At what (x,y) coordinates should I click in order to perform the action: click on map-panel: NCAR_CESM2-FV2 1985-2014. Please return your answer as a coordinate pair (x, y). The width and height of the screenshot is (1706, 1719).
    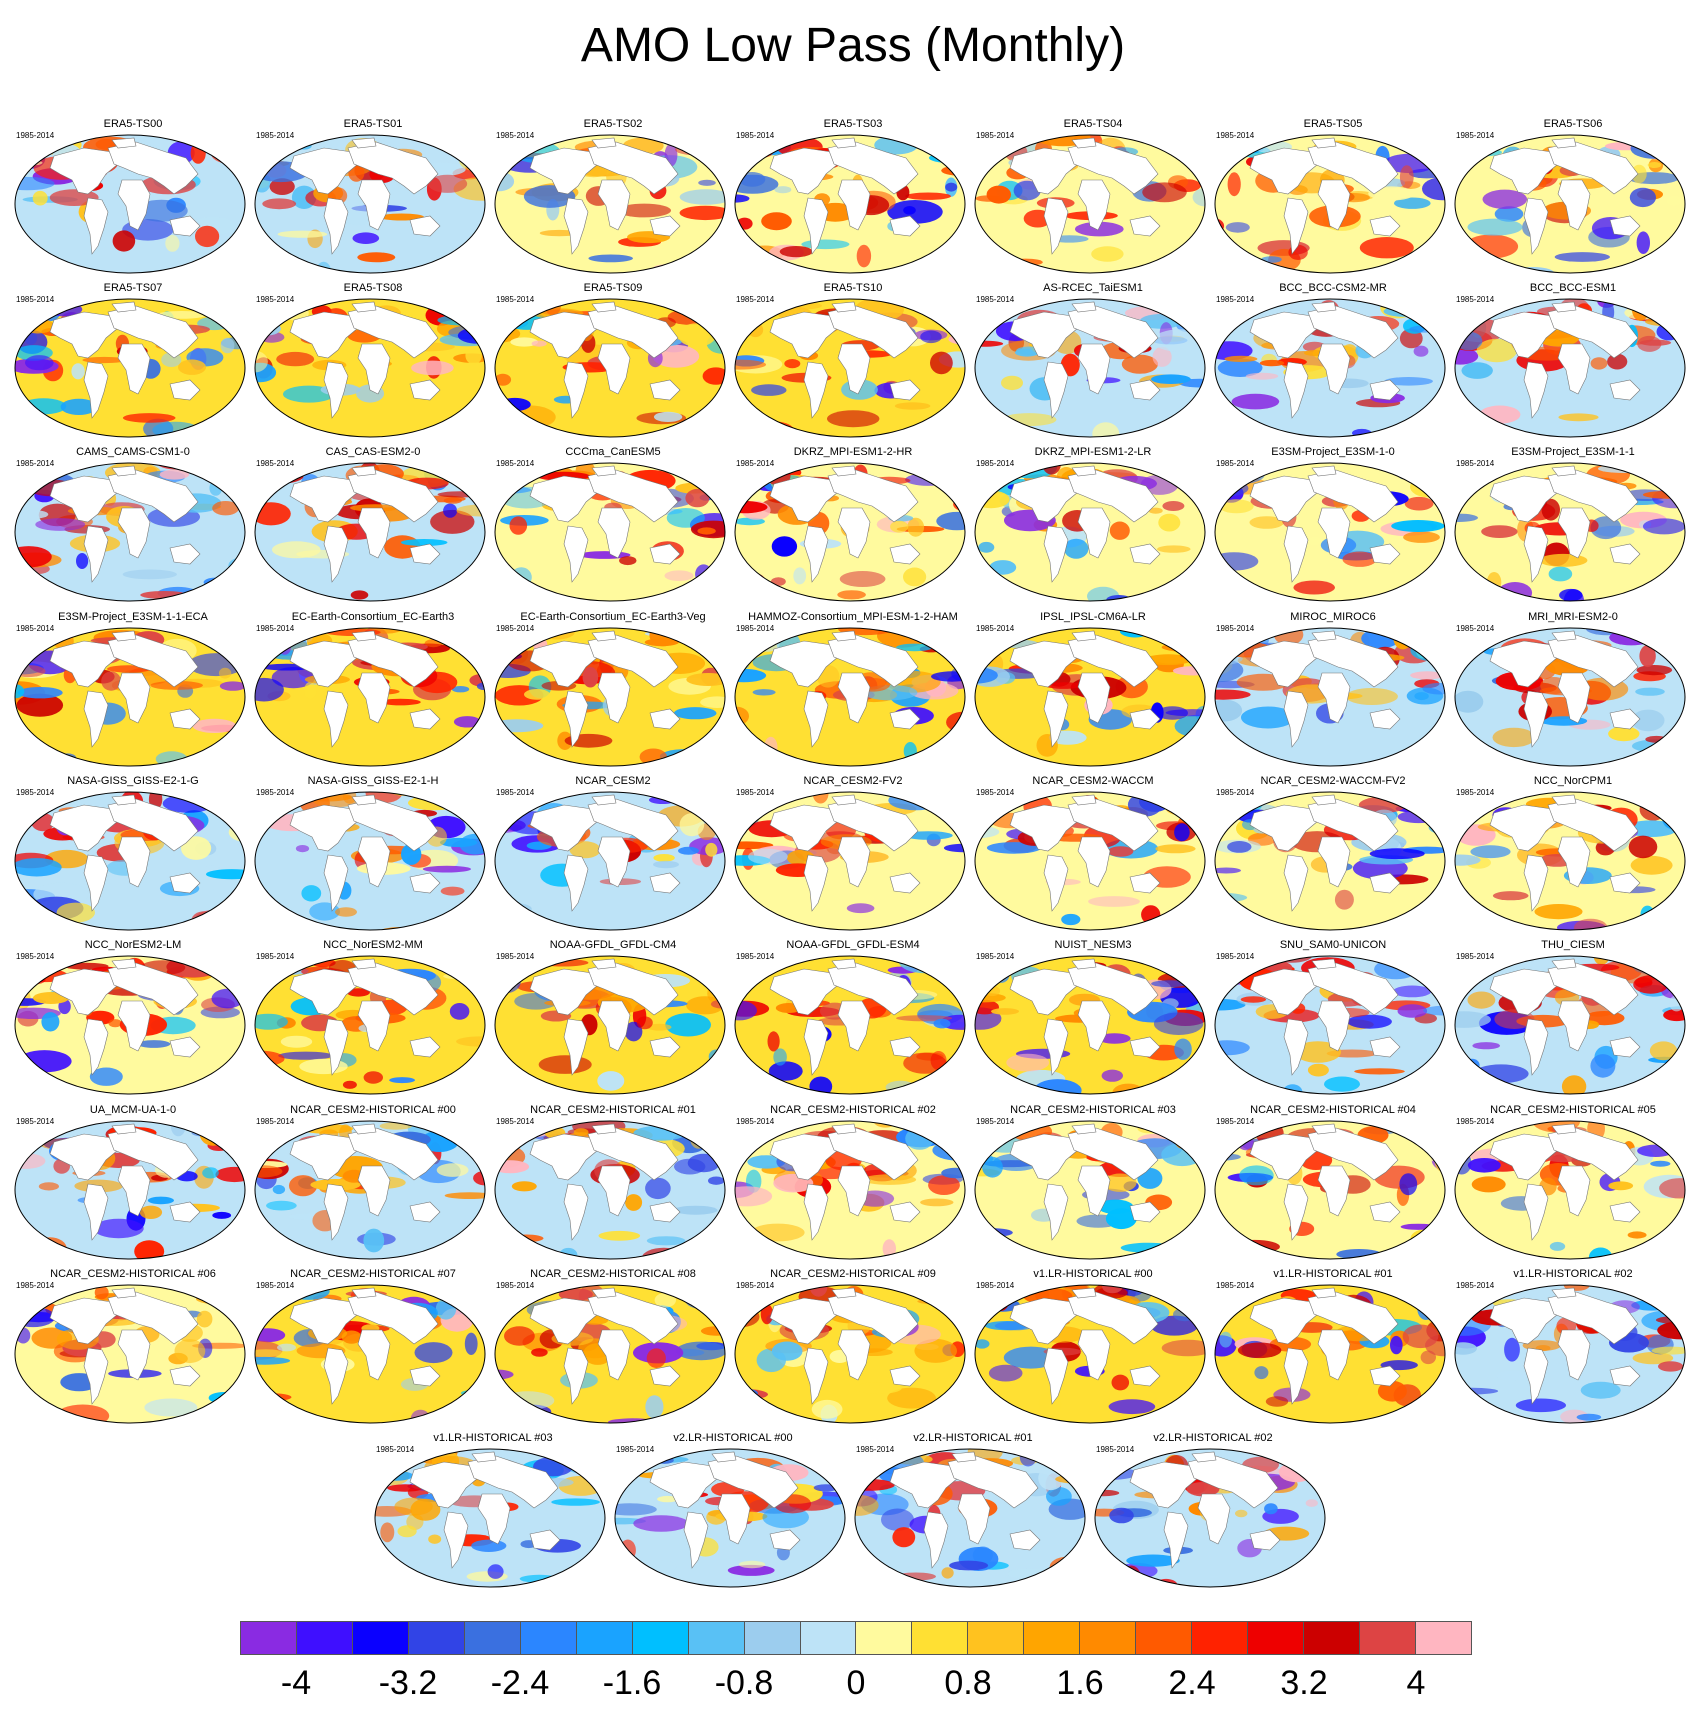
    Looking at the image, I should click on (853, 856).